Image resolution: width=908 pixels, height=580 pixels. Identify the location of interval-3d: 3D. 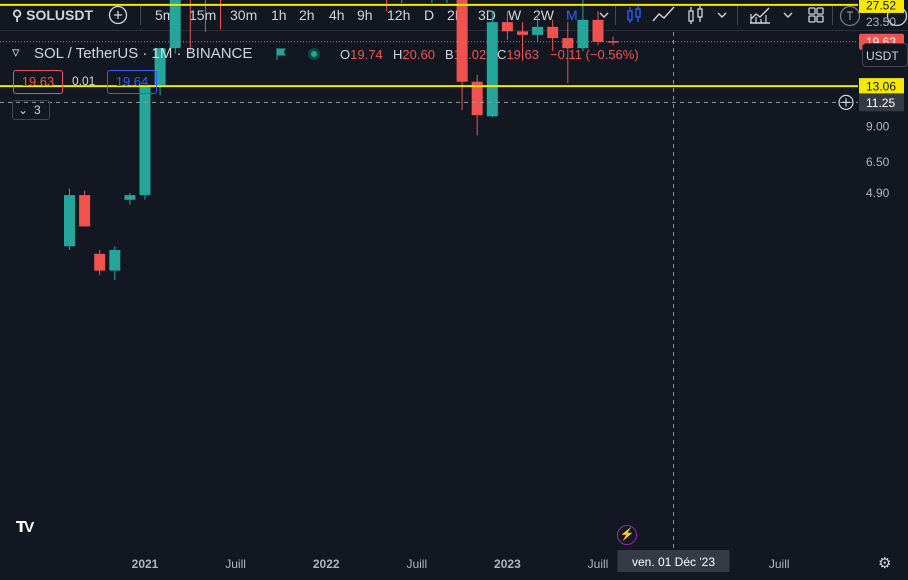
(487, 15).